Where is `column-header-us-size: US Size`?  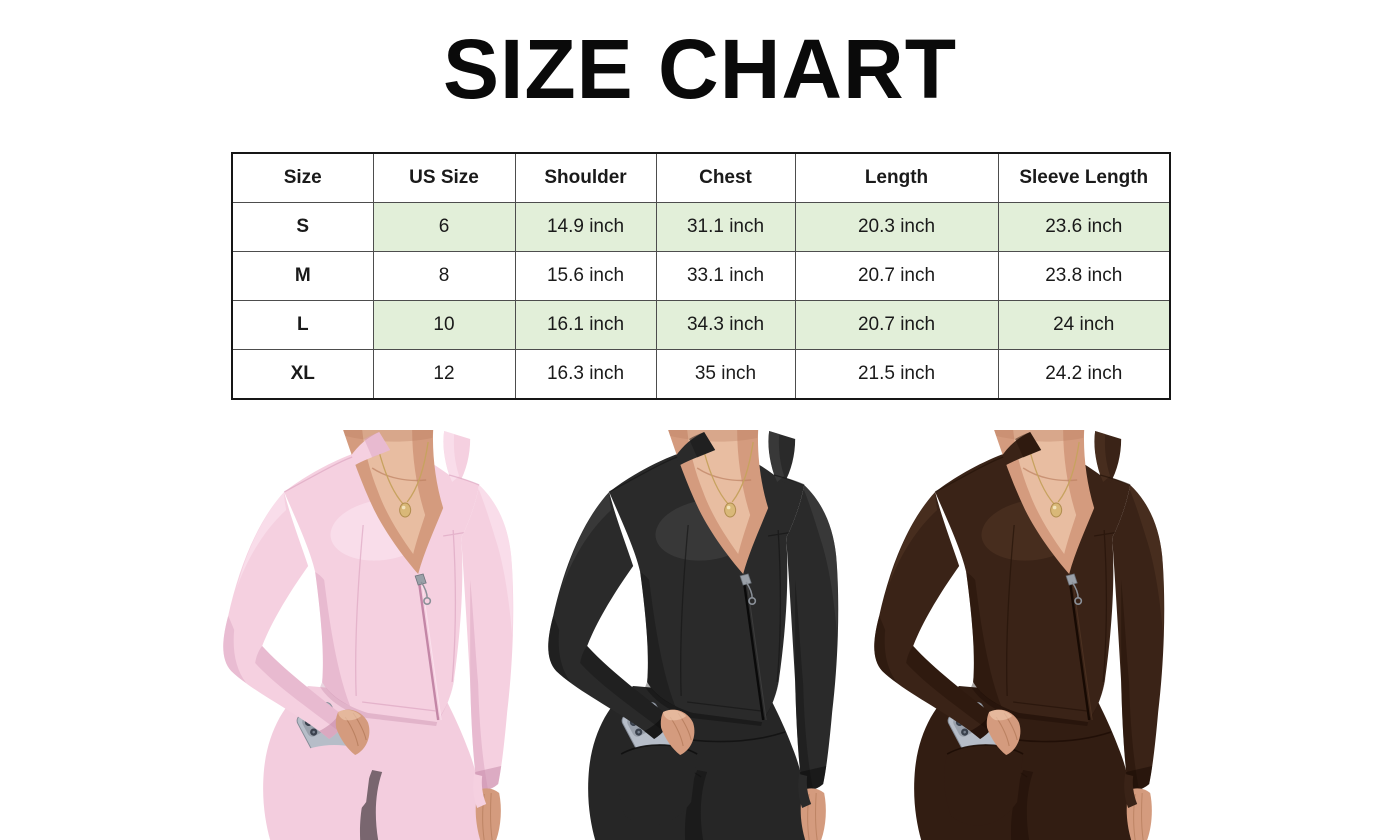 column-header-us-size: US Size is located at coordinates (444, 177).